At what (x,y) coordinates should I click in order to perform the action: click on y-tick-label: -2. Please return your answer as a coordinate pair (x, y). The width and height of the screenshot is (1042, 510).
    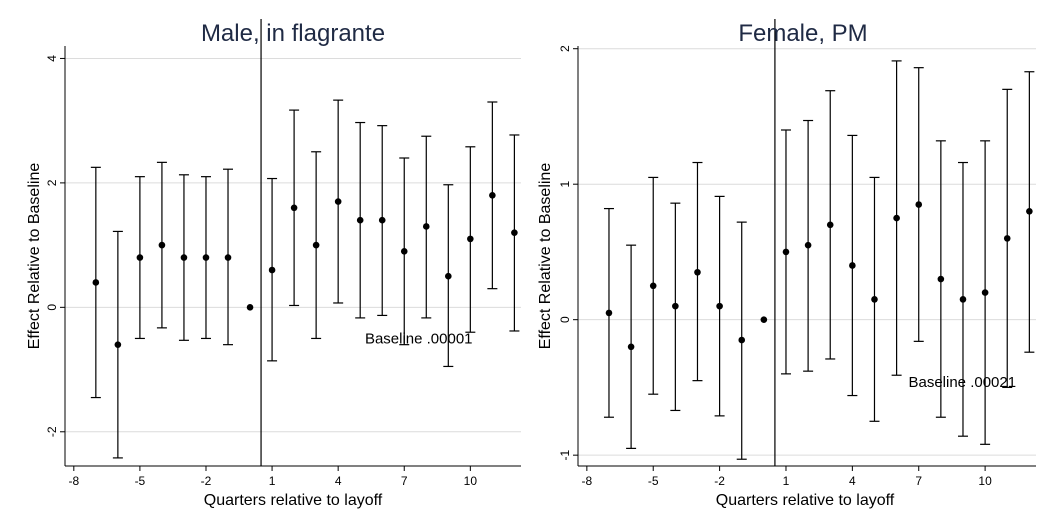
    Looking at the image, I should click on (52, 431).